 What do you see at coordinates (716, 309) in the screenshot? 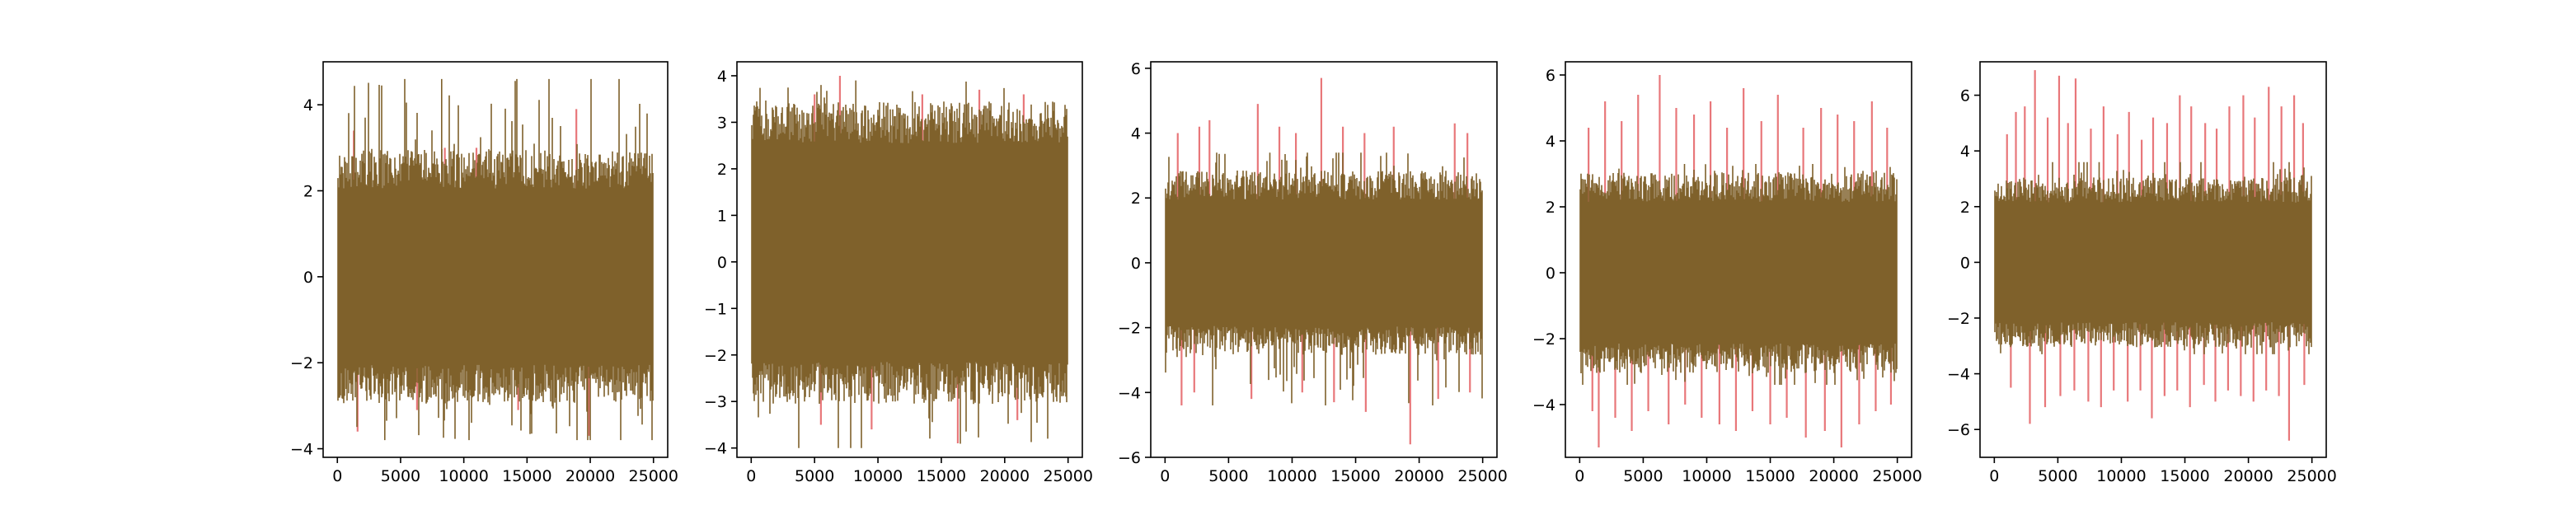
I see `y-tick-label: −1` at bounding box center [716, 309].